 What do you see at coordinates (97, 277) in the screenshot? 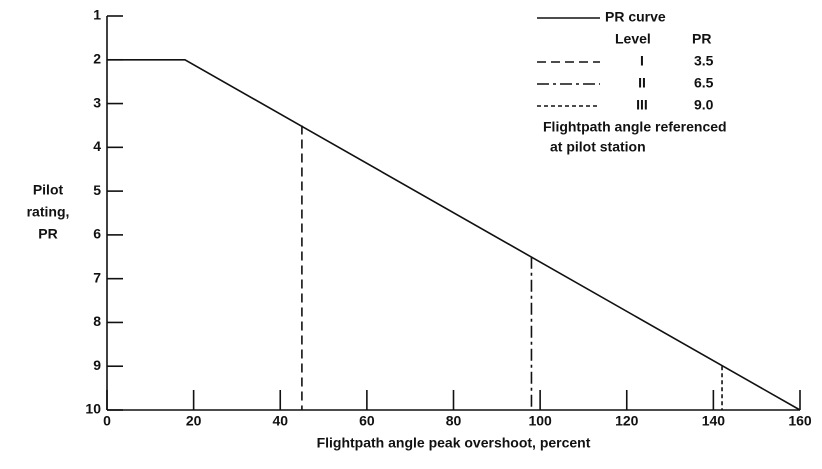
I see `y-tick-label: 7` at bounding box center [97, 277].